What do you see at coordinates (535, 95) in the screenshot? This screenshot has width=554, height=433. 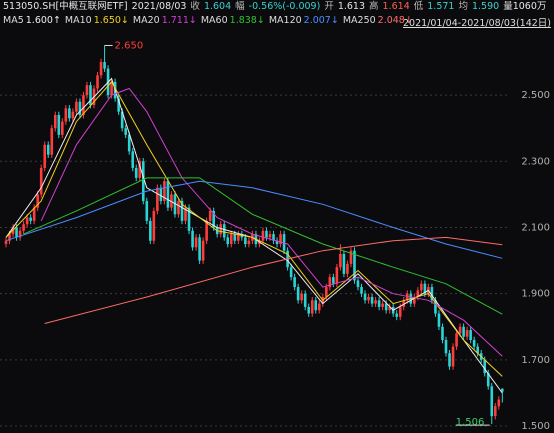 I see `y-tick-label: 2.500` at bounding box center [535, 95].